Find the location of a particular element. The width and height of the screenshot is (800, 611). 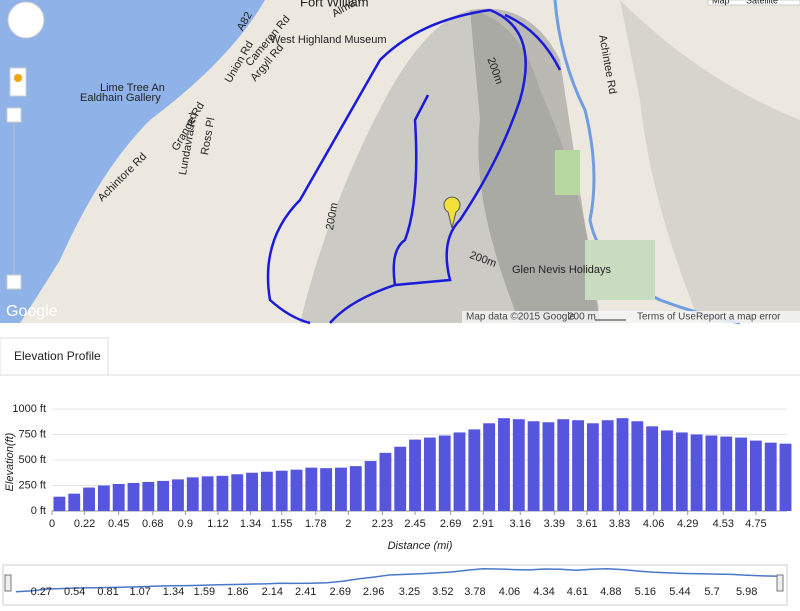

x-tick-label: 4.06 is located at coordinates (653, 524).